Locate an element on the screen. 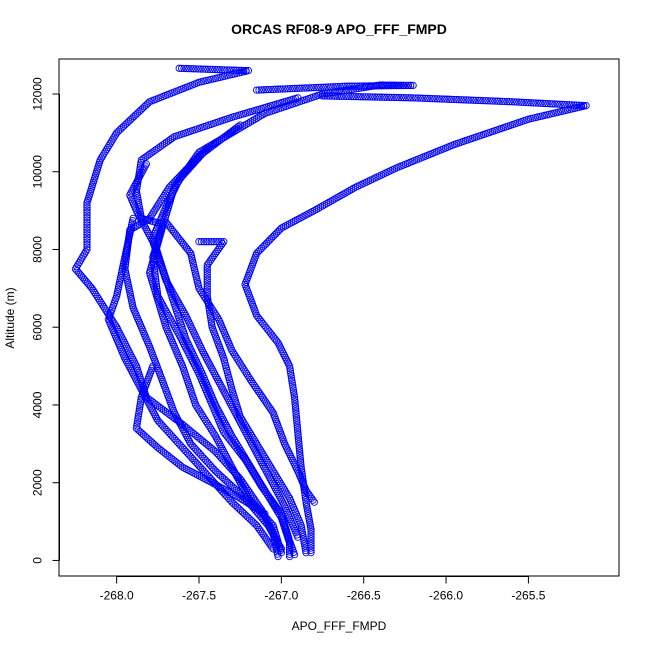 Image resolution: width=650 pixels, height=650 pixels. y-tick-label: 12000 is located at coordinates (38, 94).